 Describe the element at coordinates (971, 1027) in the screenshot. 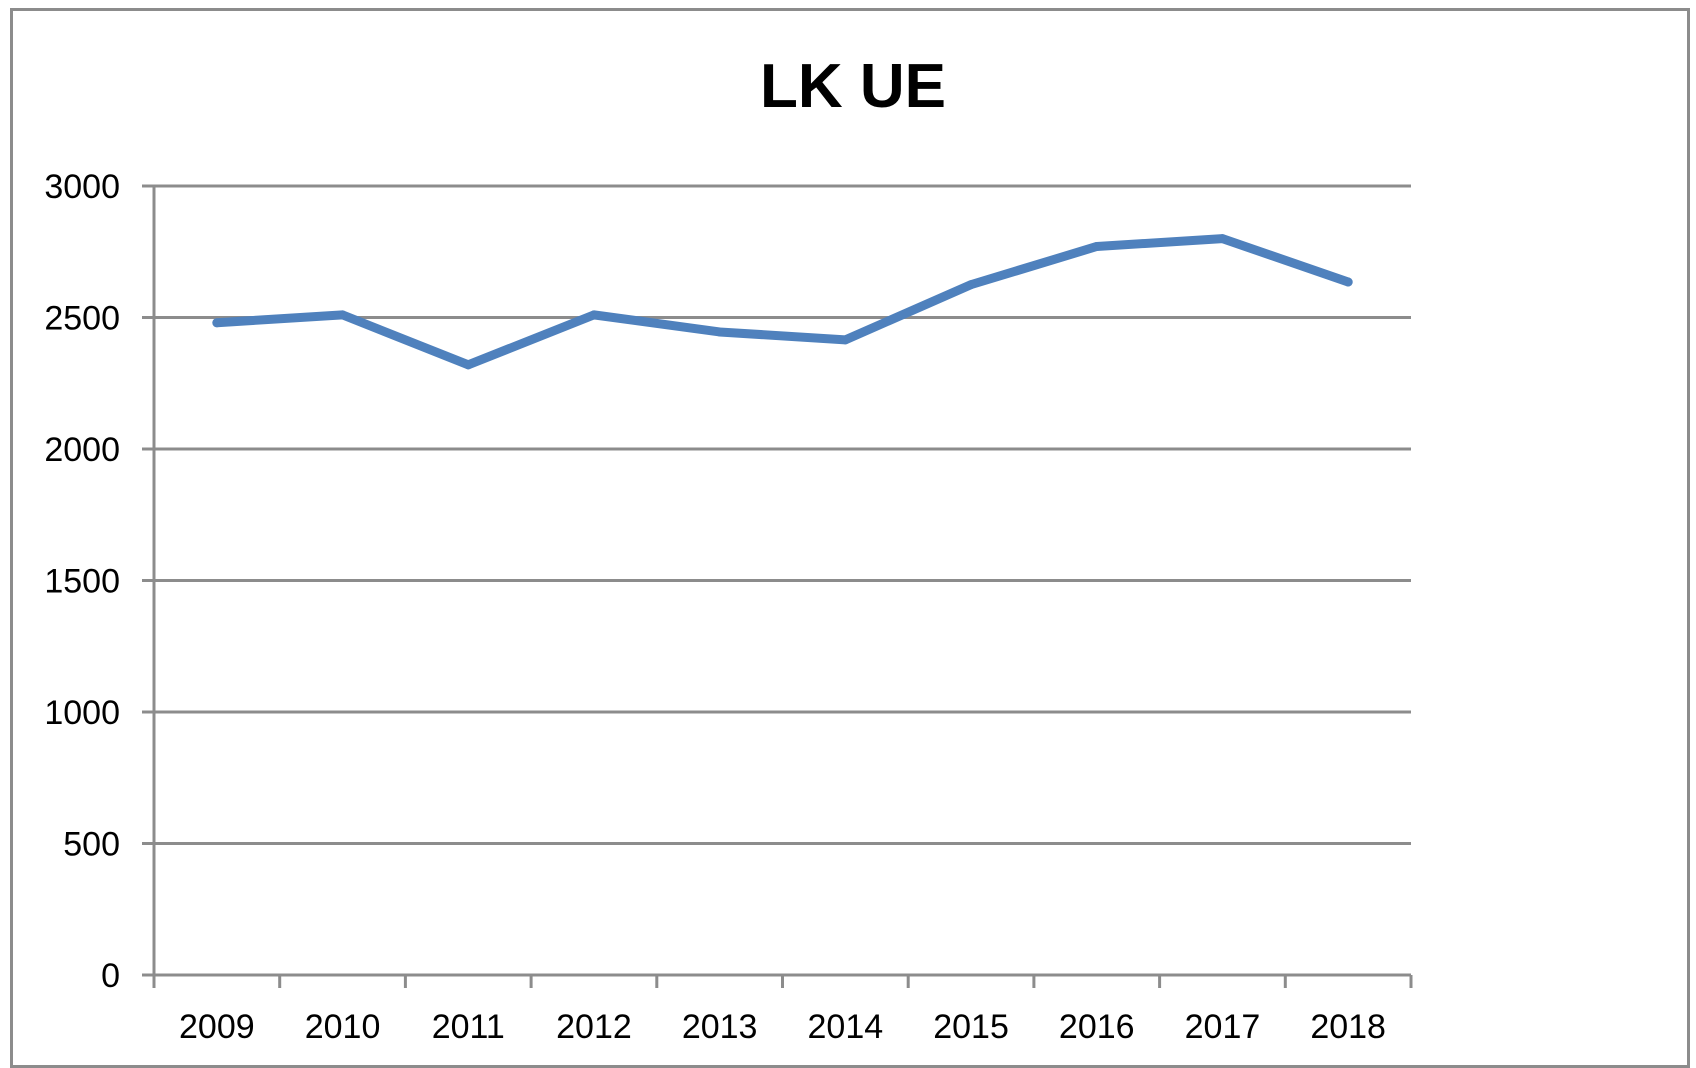

I see `x-tick-label: 2015` at that location.